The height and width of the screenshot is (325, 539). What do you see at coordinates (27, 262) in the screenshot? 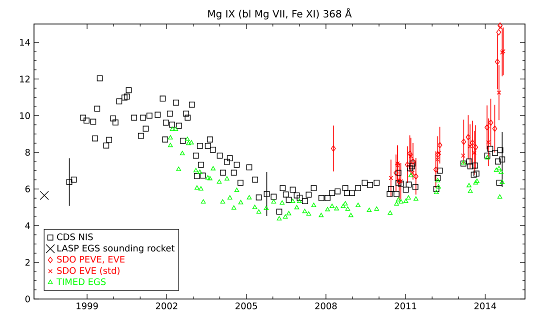
I see `y-tick-label: 2` at bounding box center [27, 262].